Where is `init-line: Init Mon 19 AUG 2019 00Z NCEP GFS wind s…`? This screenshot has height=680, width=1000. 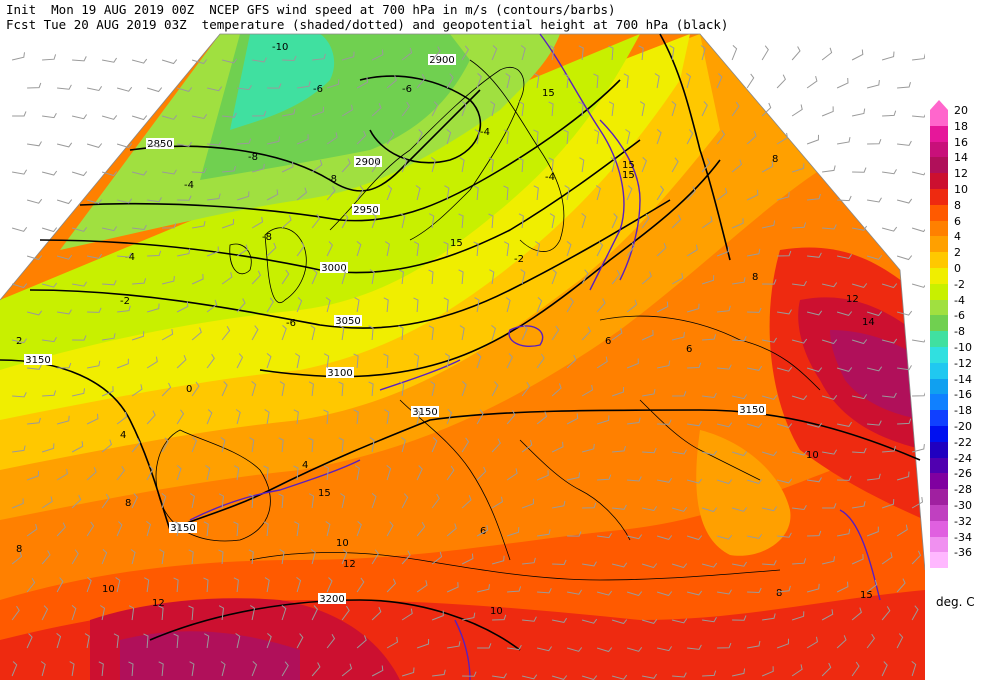 init-line: Init Mon 19 AUG 2019 00Z NCEP GFS wind s… is located at coordinates (311, 9).